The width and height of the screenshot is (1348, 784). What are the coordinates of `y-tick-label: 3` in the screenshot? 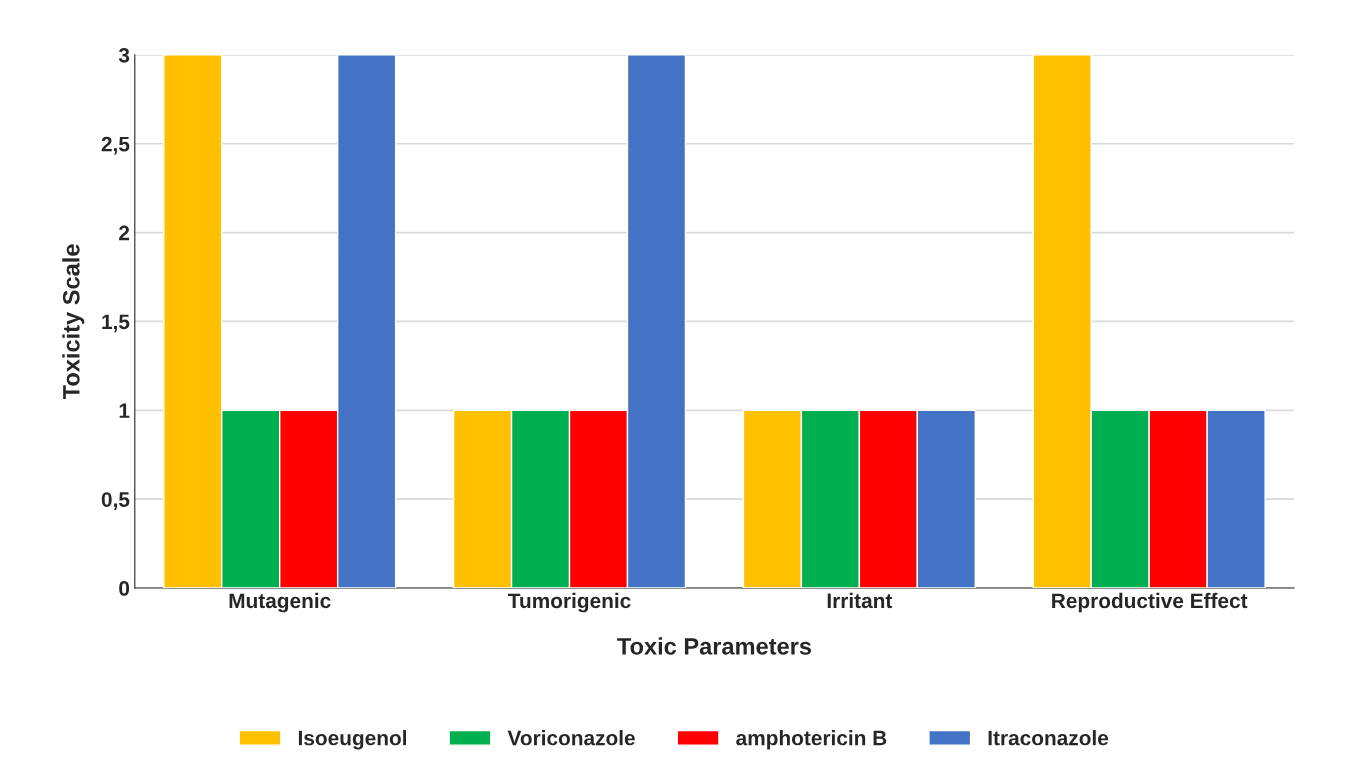 It's located at (124, 55).